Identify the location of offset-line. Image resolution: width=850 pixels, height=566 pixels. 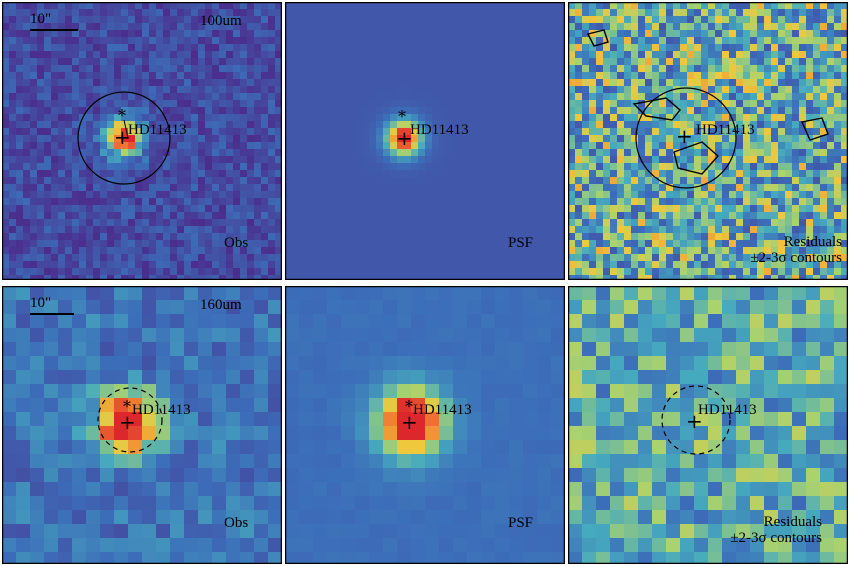
(126, 129).